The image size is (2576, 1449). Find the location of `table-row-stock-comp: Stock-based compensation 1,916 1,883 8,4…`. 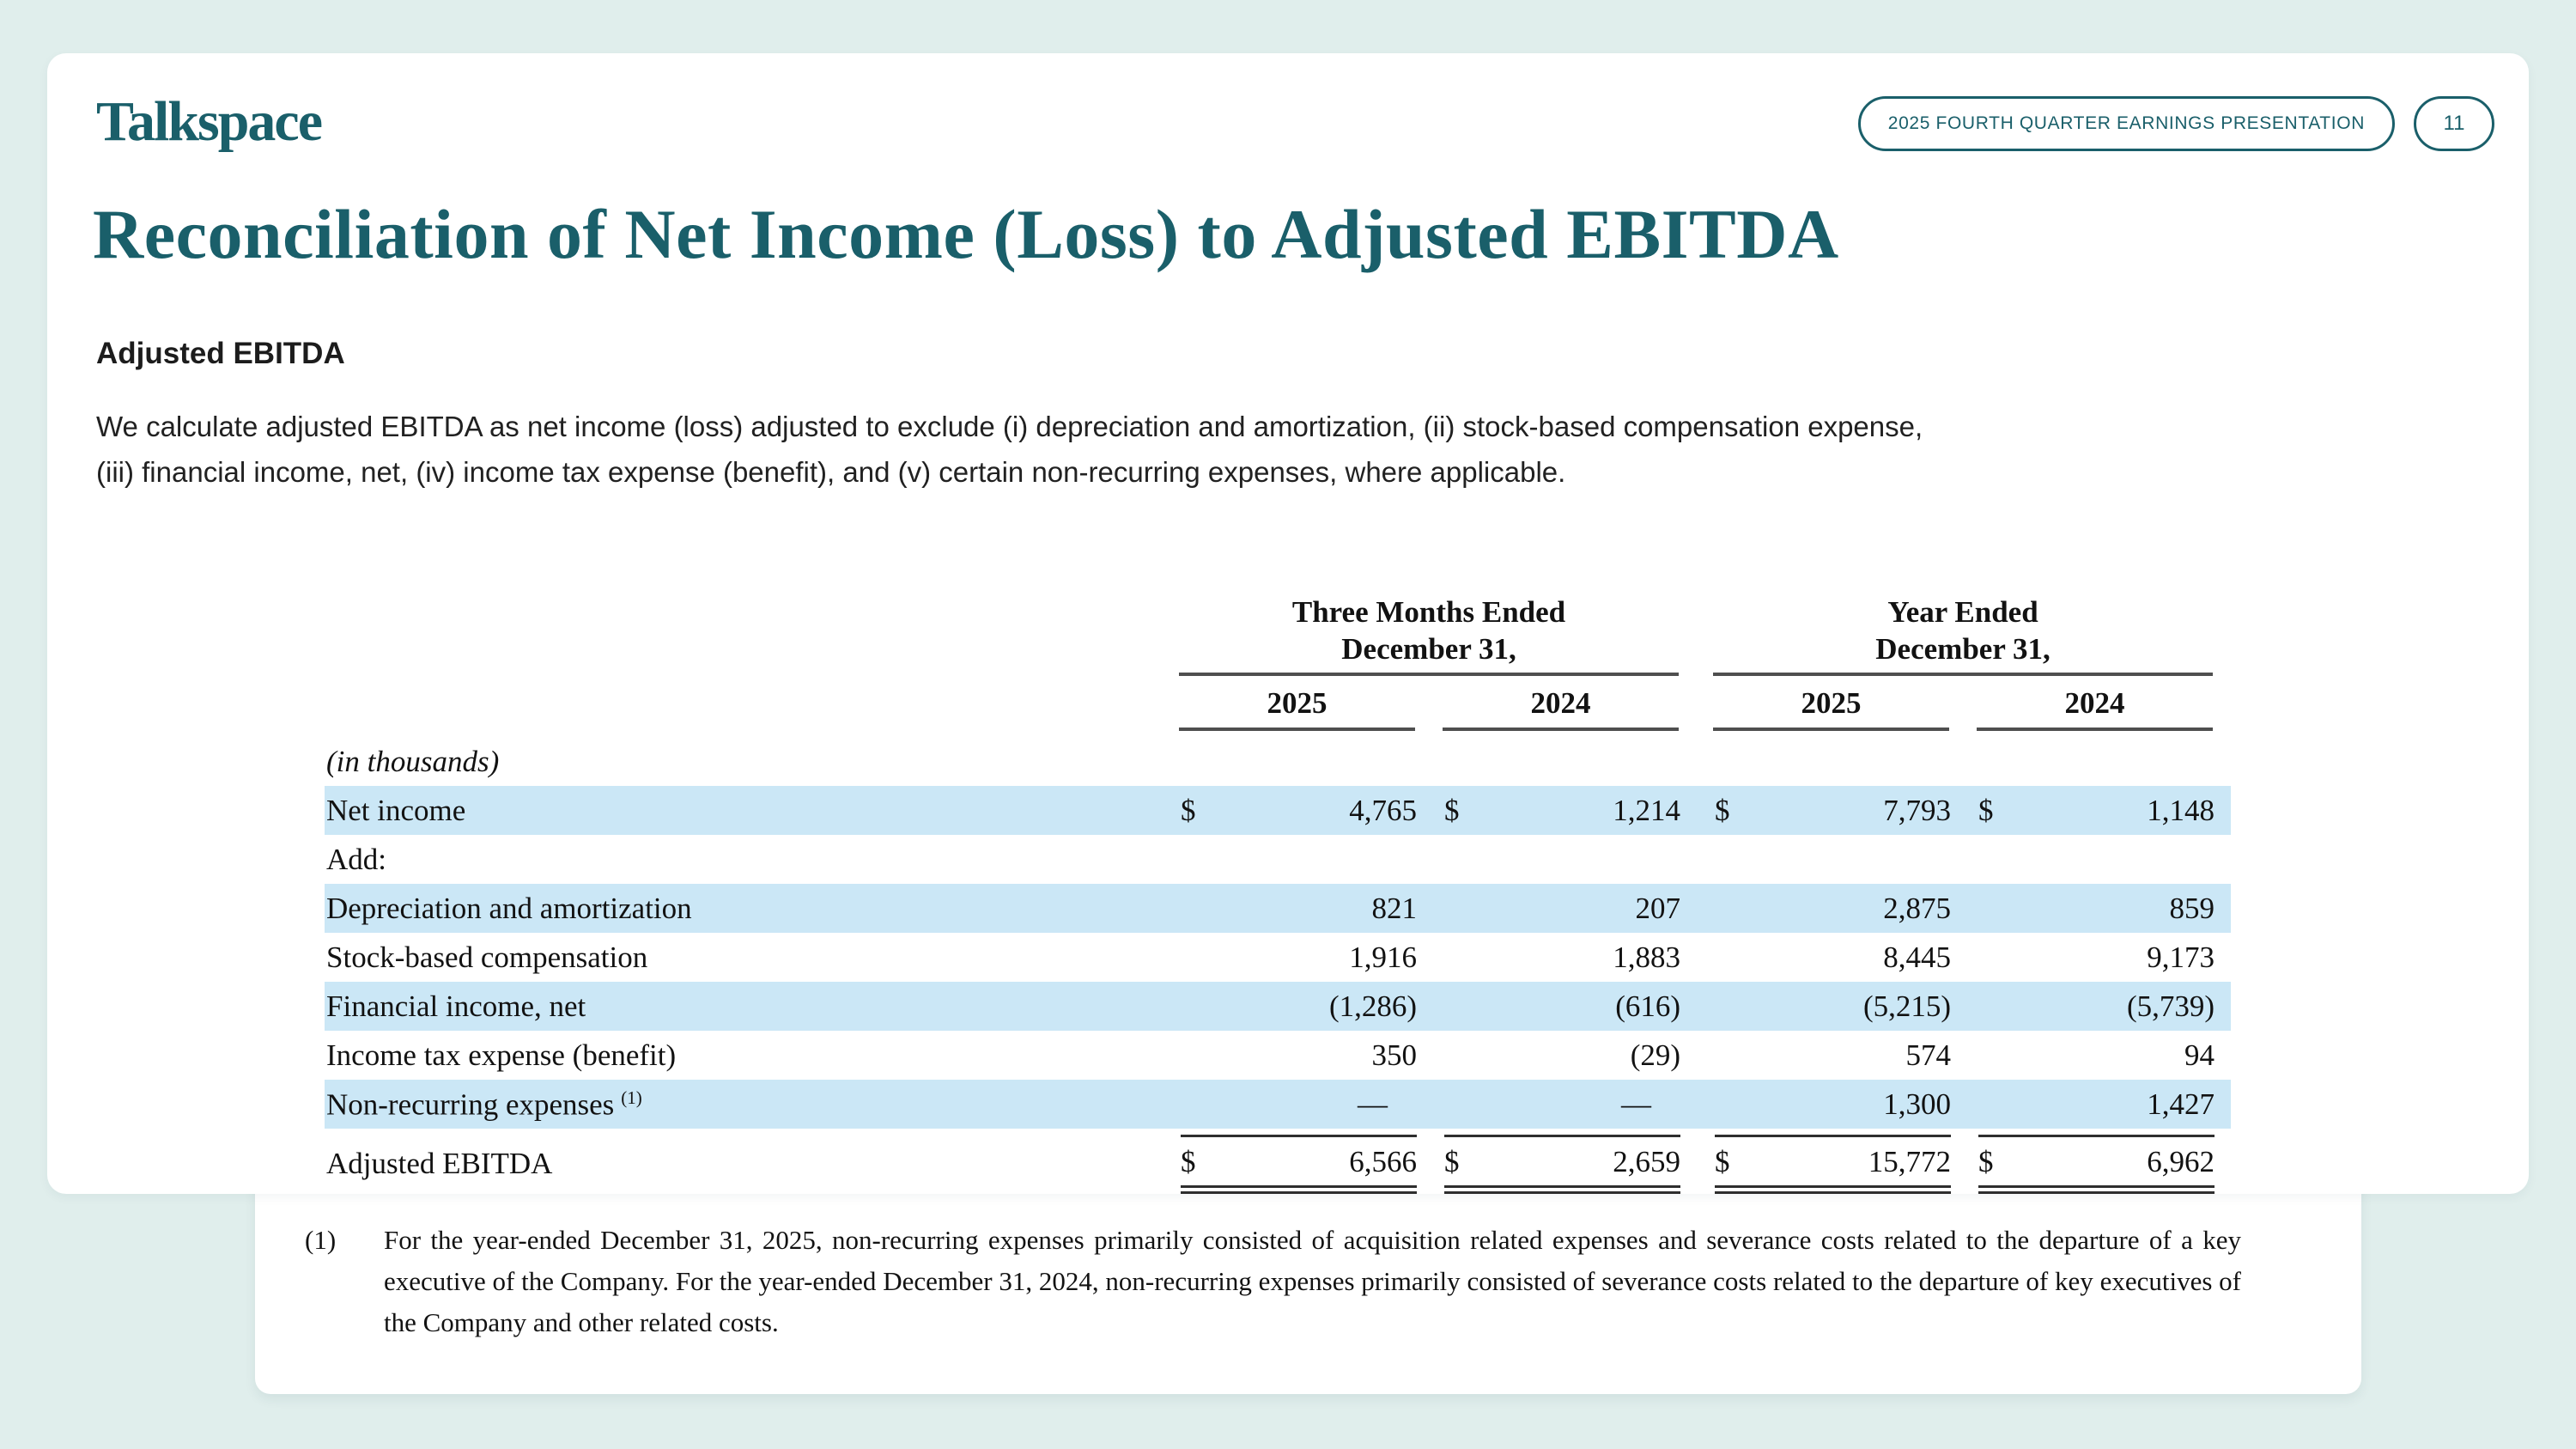

table-row-stock-comp: Stock-based compensation 1,916 1,883 8,4… is located at coordinates (1278, 958).